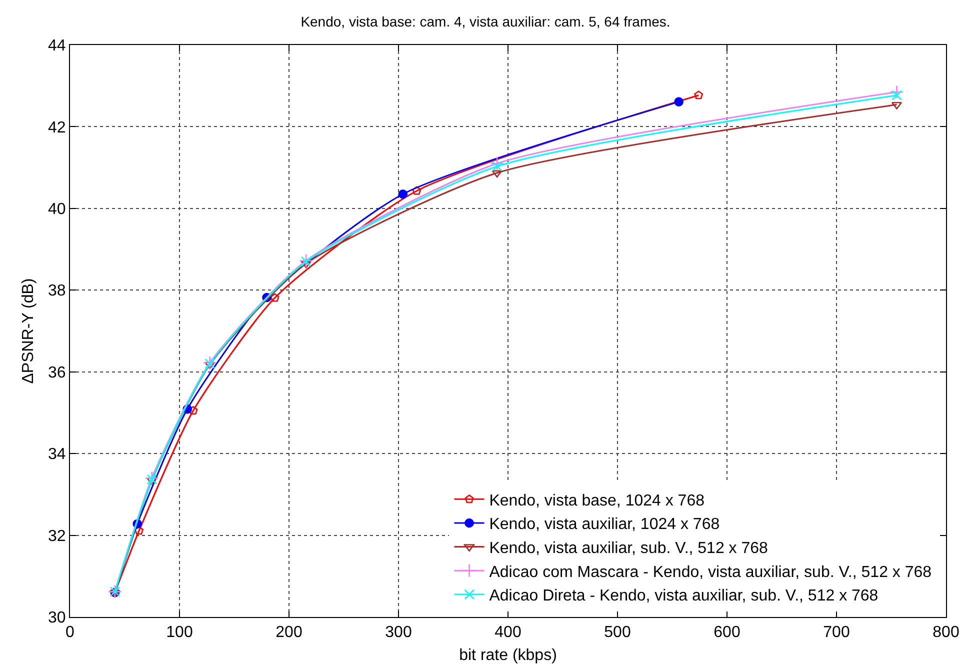 The height and width of the screenshot is (672, 971). What do you see at coordinates (57, 209) in the screenshot?
I see `y-tick-label: 40` at bounding box center [57, 209].